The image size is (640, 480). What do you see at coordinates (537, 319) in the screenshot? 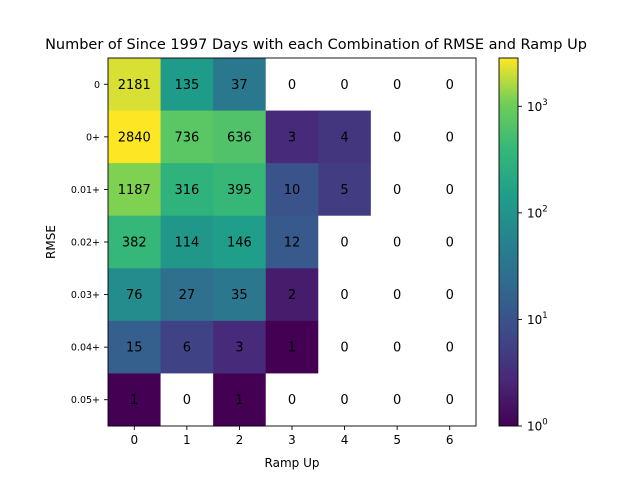
I see `colorbar-tick-label: 10¹` at bounding box center [537, 319].